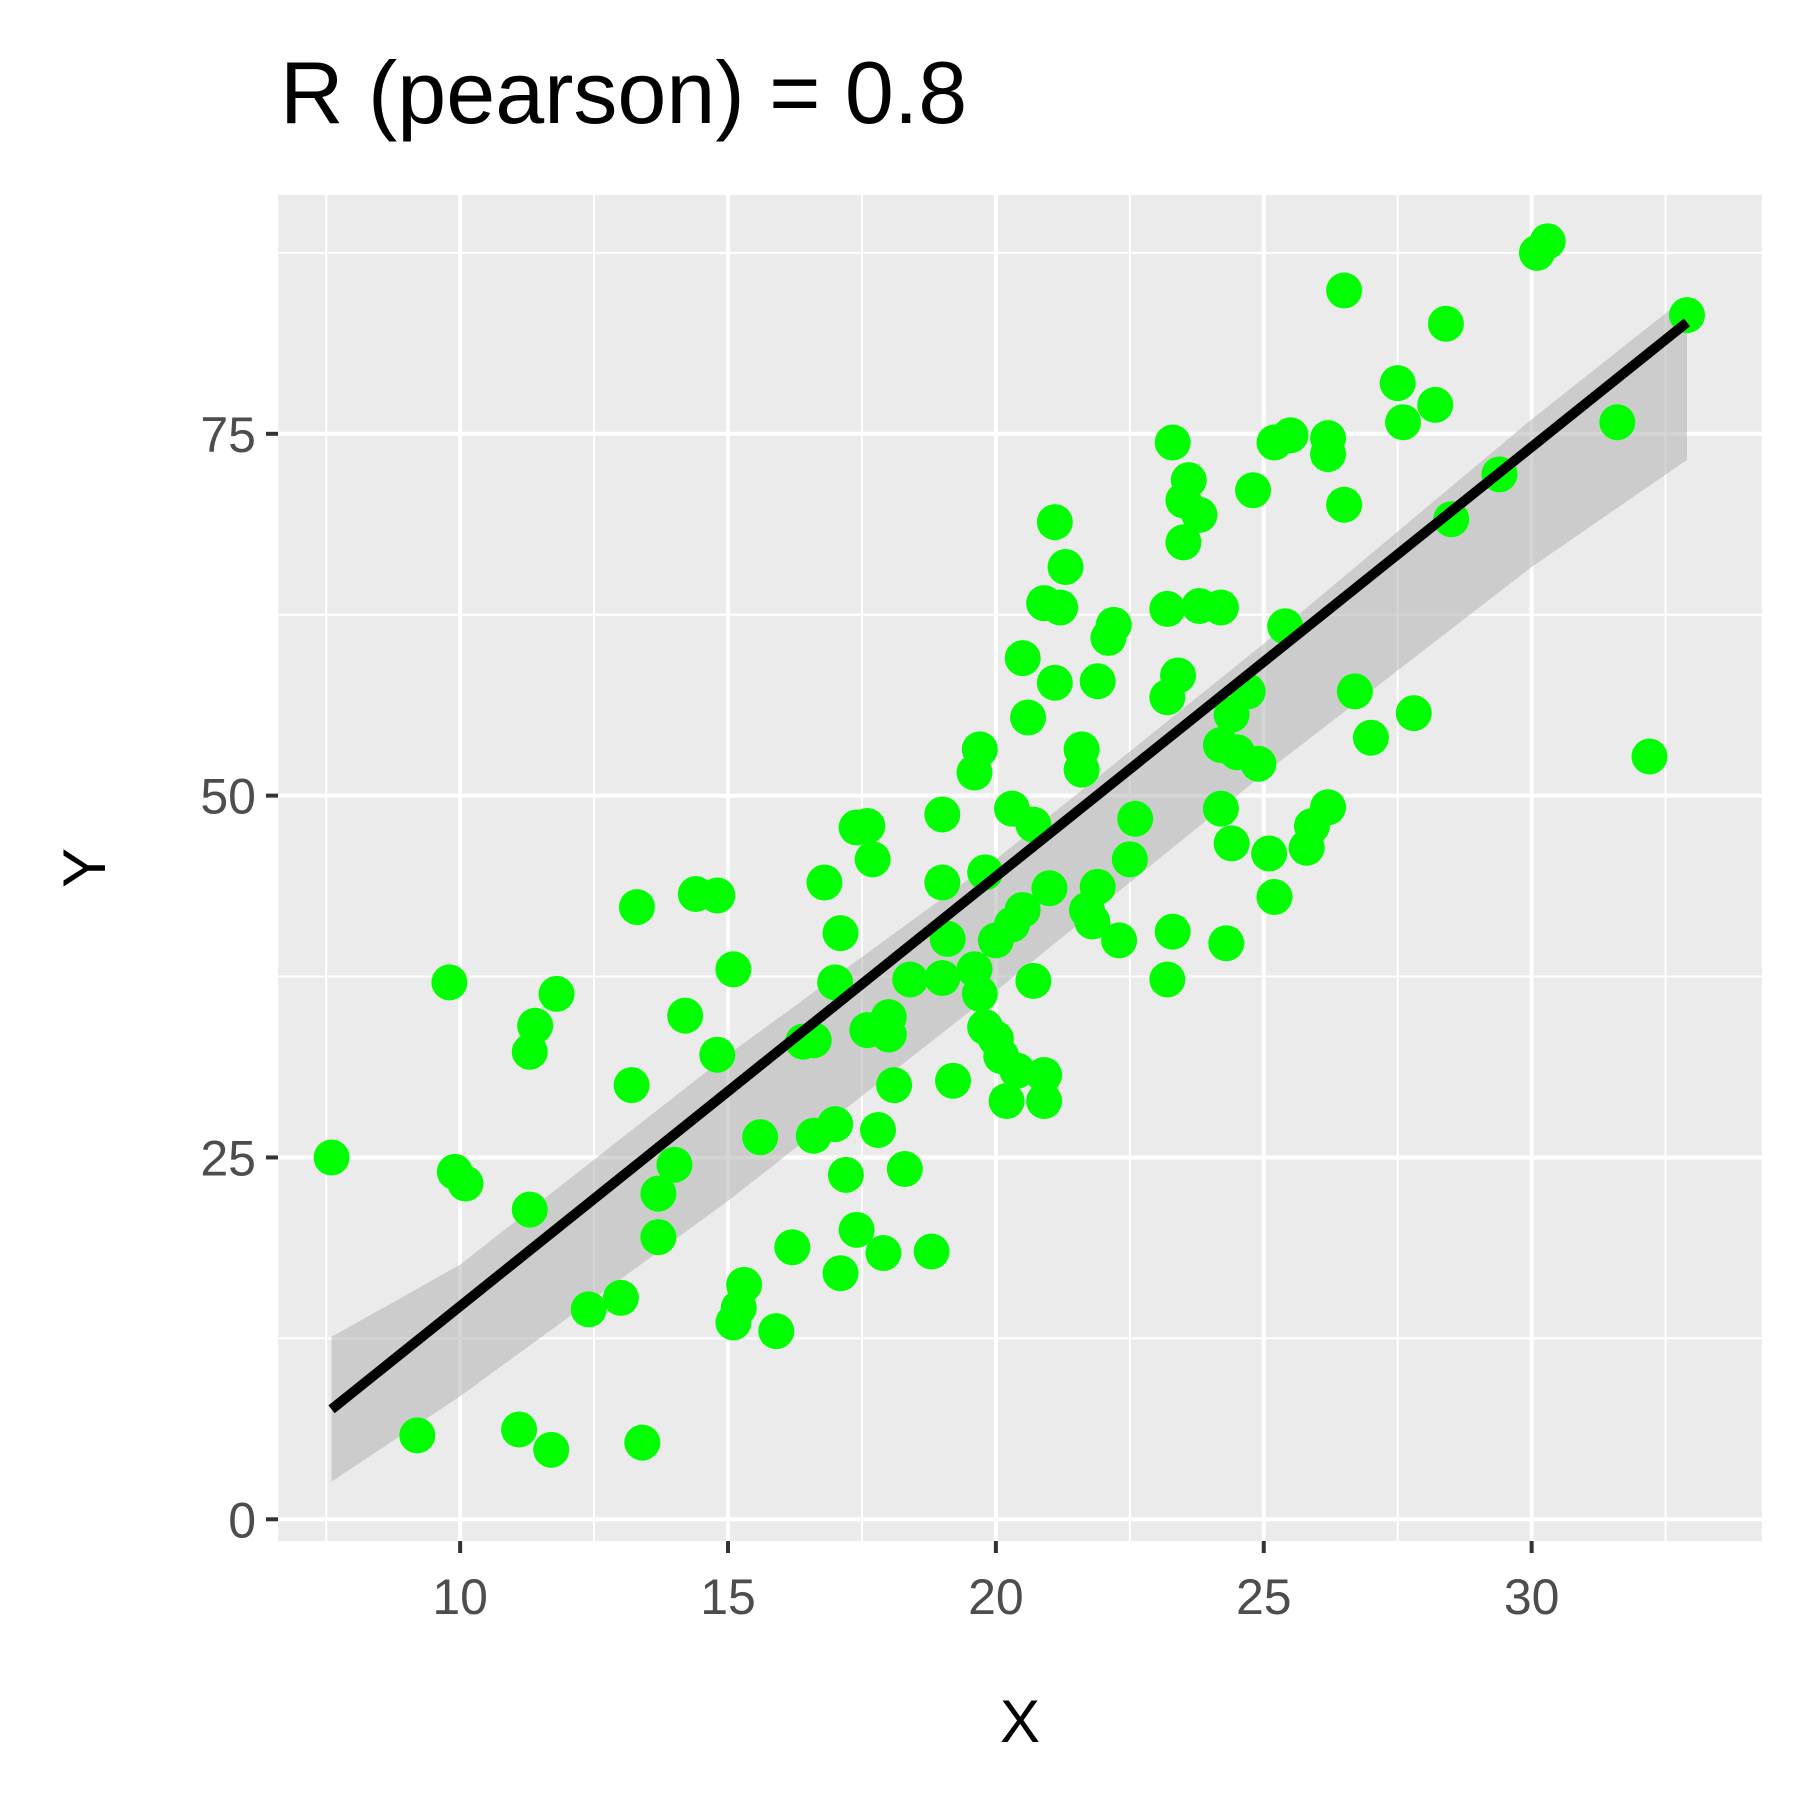  I want to click on x-tick-label: 10, so click(460, 1597).